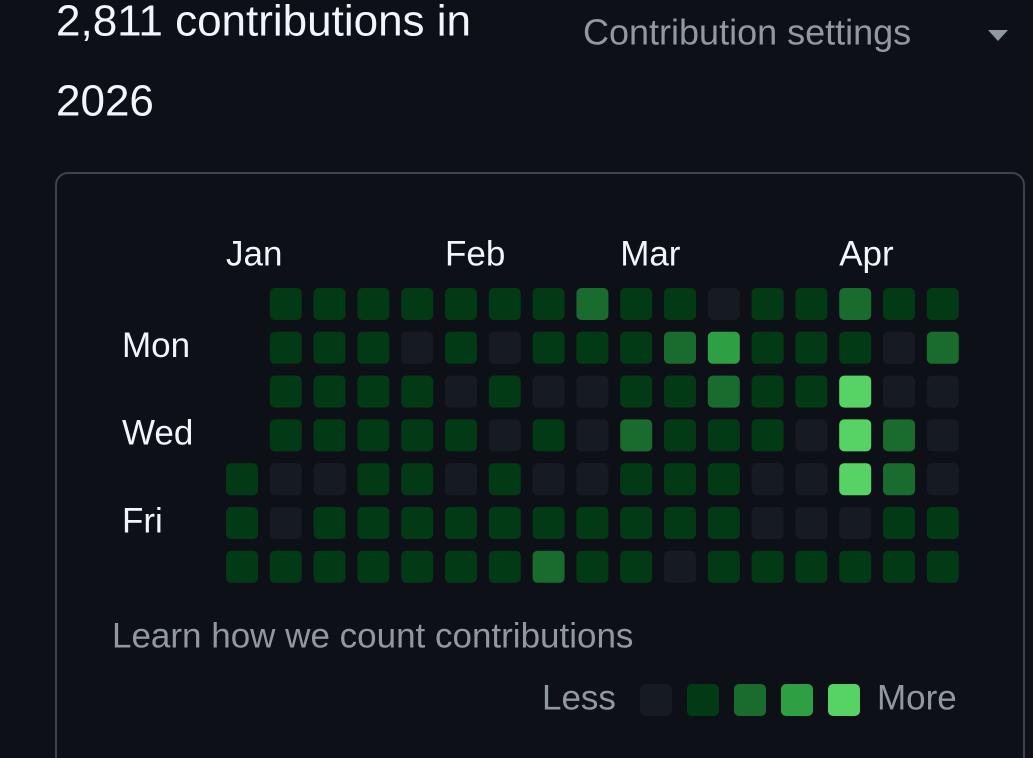  Describe the element at coordinates (747, 32) in the screenshot. I see `settings-button: Contribution settings` at that location.